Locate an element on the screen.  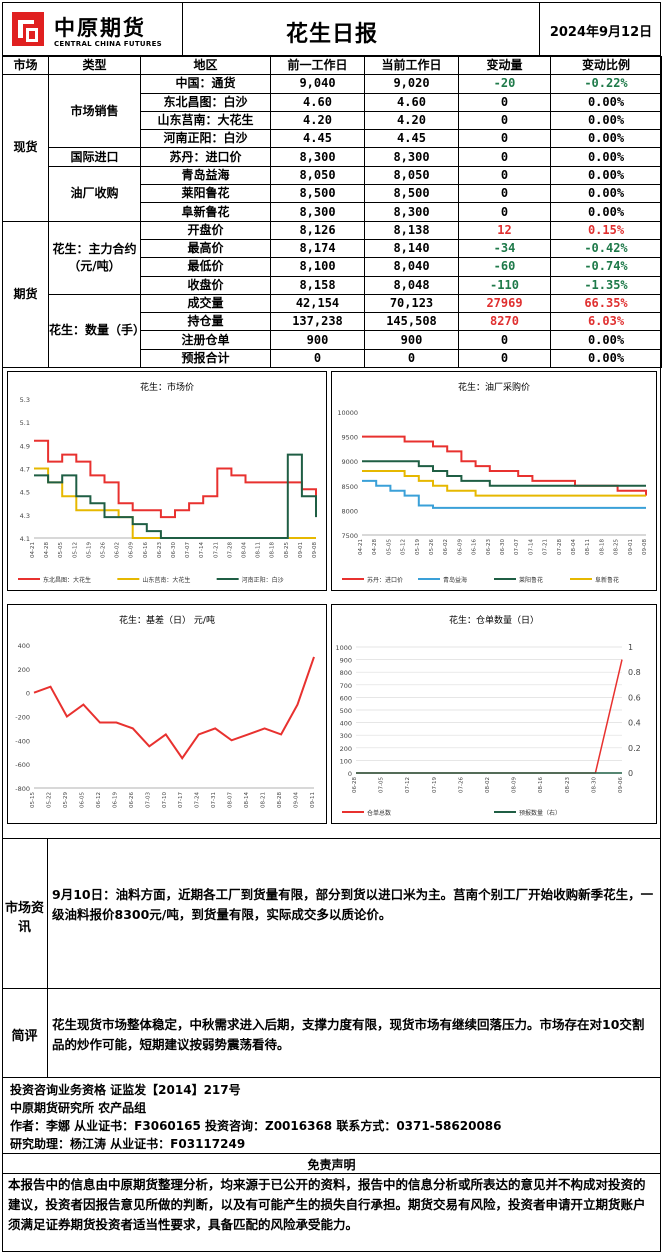
x-tick-label: 07-03 is located at coordinates (148, 800).